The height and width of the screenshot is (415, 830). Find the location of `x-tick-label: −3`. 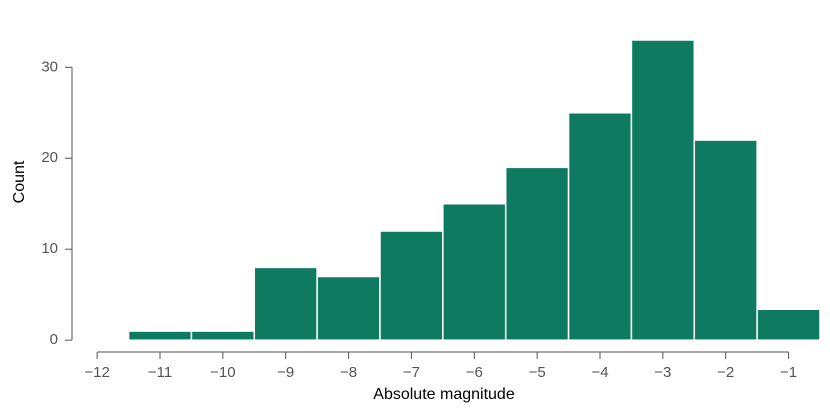

x-tick-label: −3 is located at coordinates (662, 372).